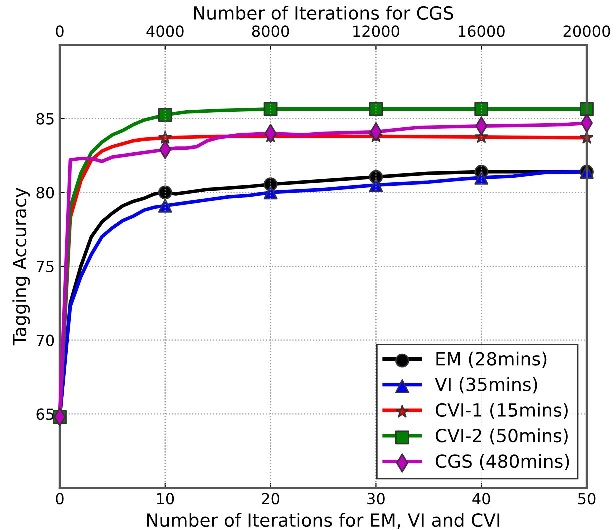  I want to click on legend-label: EM (28mins), so click(491, 360).